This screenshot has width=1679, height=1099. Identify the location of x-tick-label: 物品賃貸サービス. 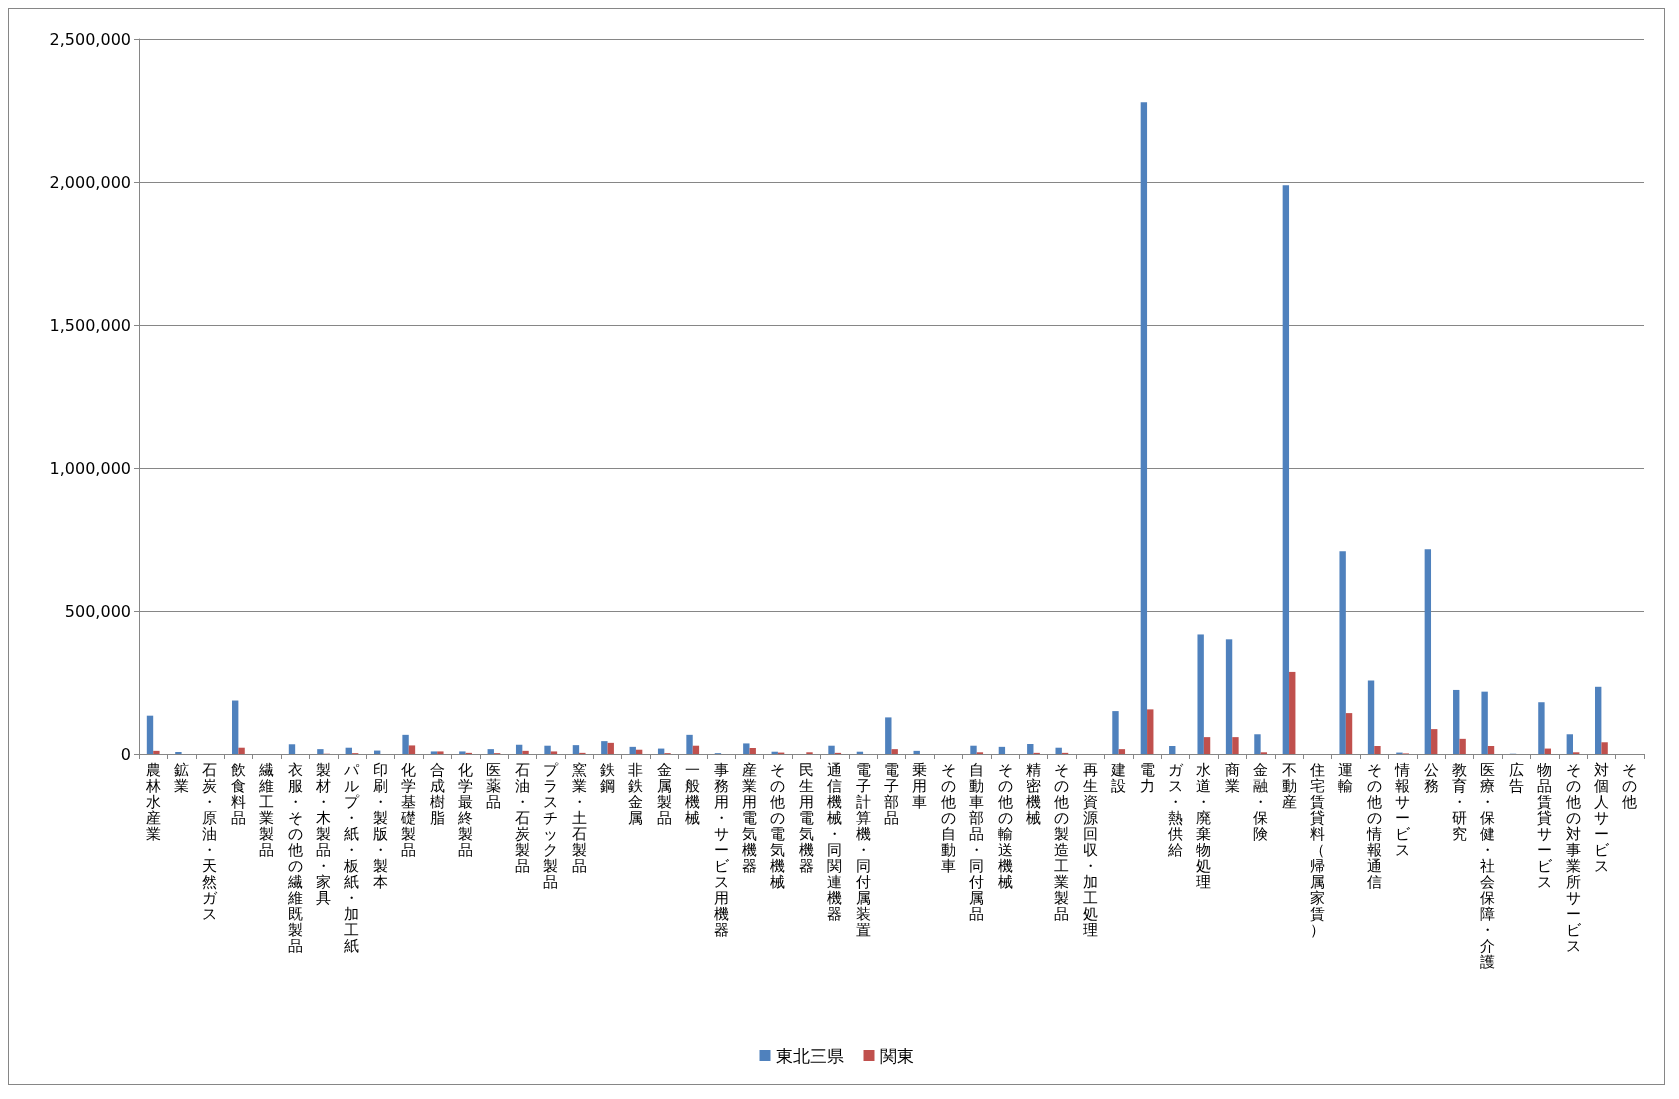
(1545, 826).